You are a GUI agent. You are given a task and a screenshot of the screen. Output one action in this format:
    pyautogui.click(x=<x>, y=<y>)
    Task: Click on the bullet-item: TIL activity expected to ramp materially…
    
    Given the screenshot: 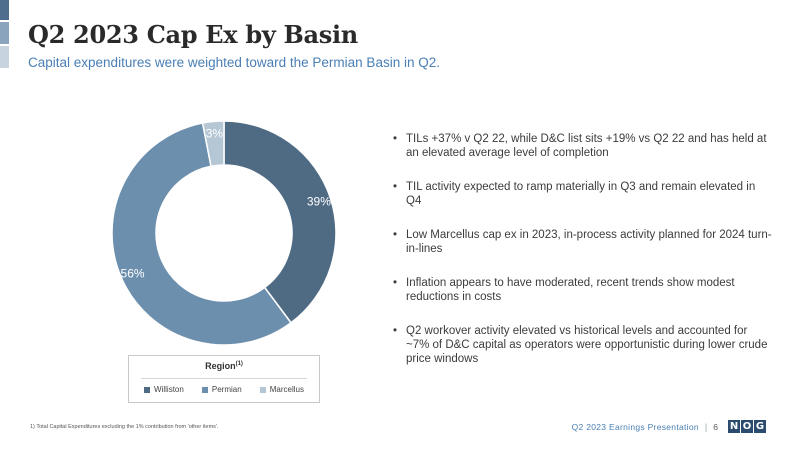 What is the action you would take?
    pyautogui.click(x=583, y=194)
    